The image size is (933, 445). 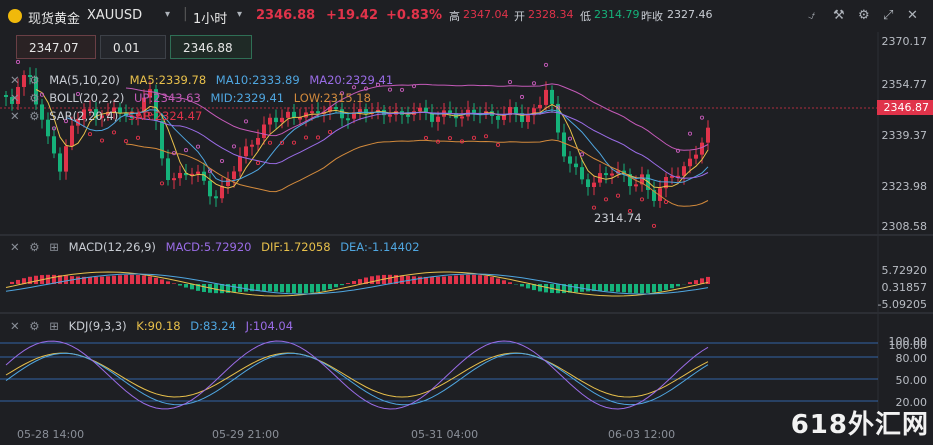 I want to click on price-change-pct: +0.83%, so click(x=414, y=15).